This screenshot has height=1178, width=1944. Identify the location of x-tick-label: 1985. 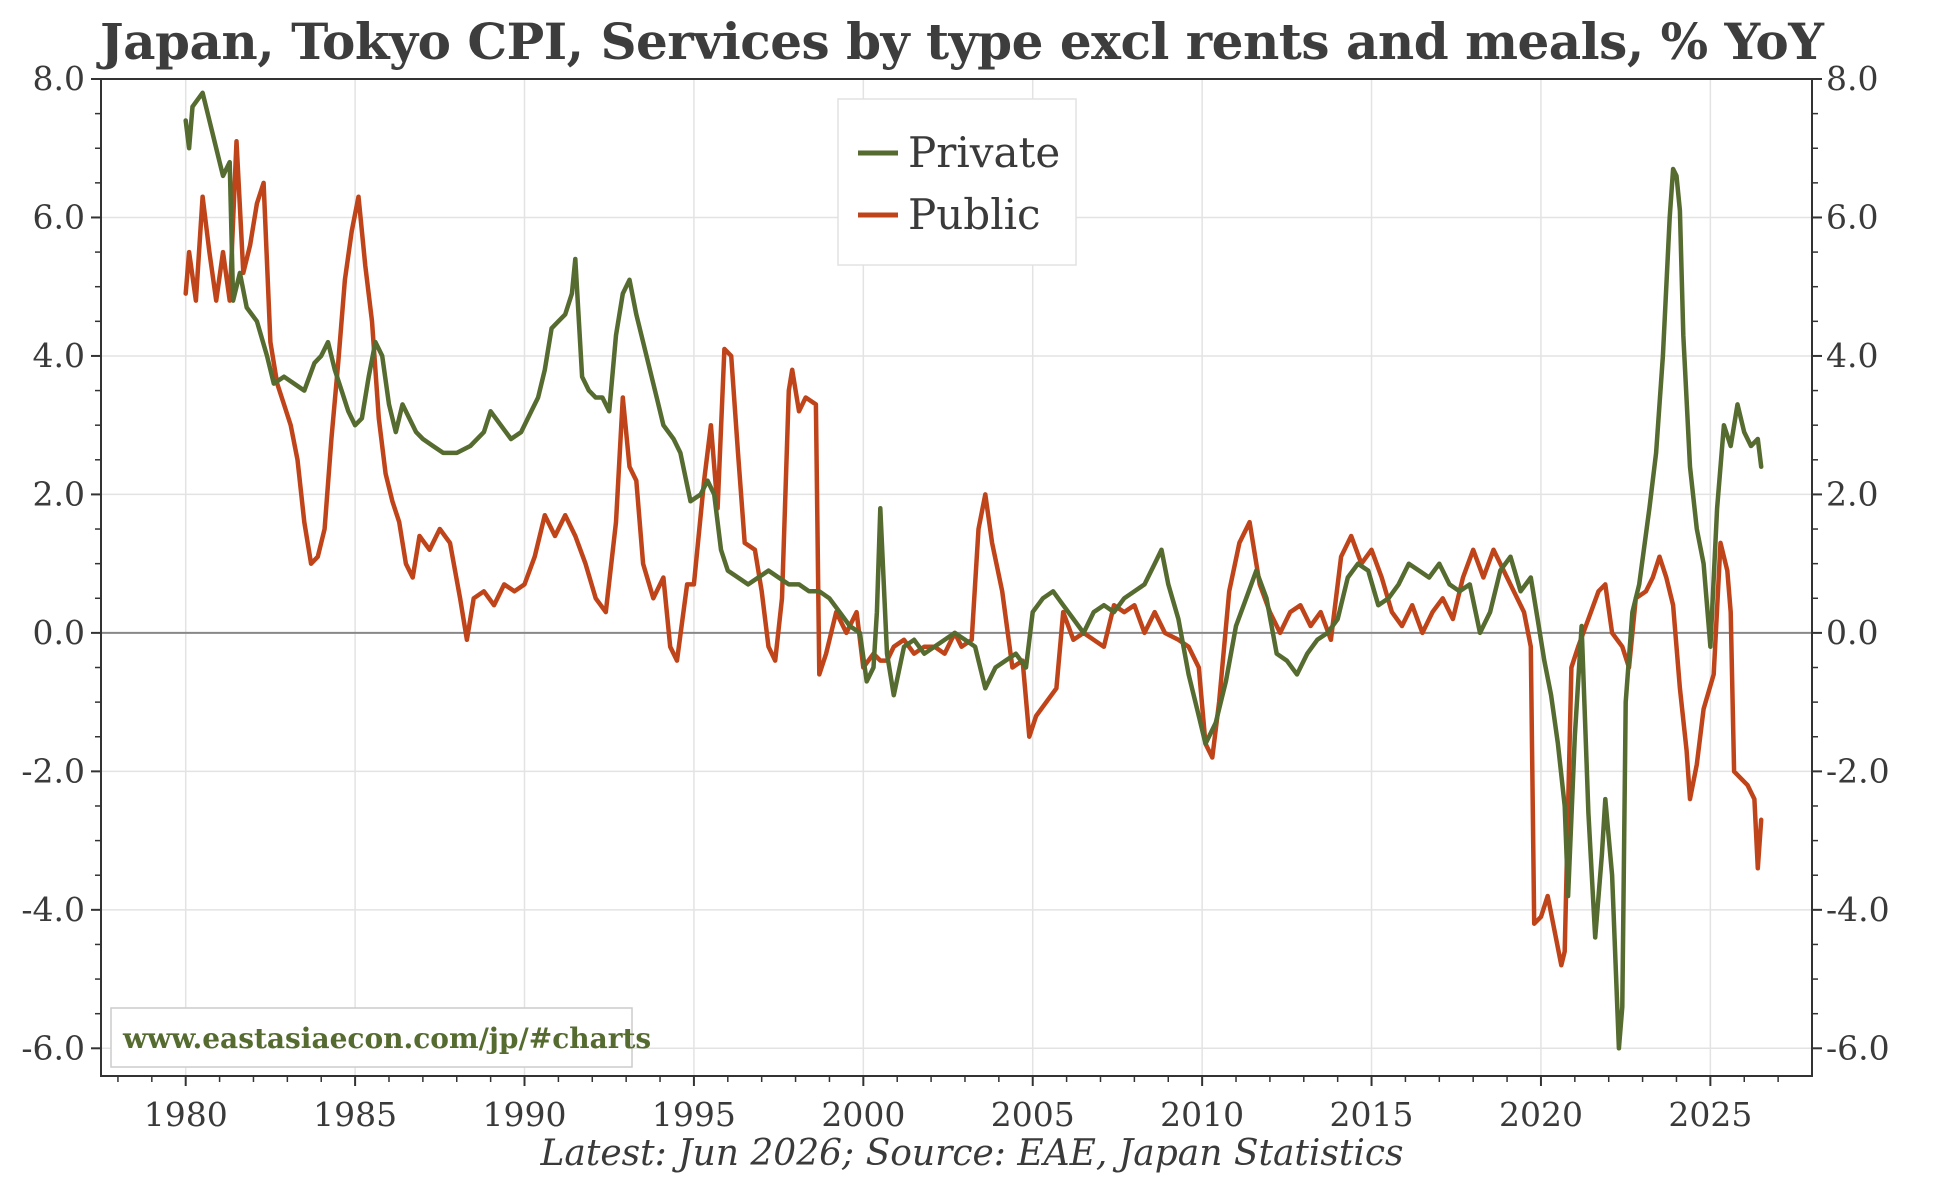
(355, 1114).